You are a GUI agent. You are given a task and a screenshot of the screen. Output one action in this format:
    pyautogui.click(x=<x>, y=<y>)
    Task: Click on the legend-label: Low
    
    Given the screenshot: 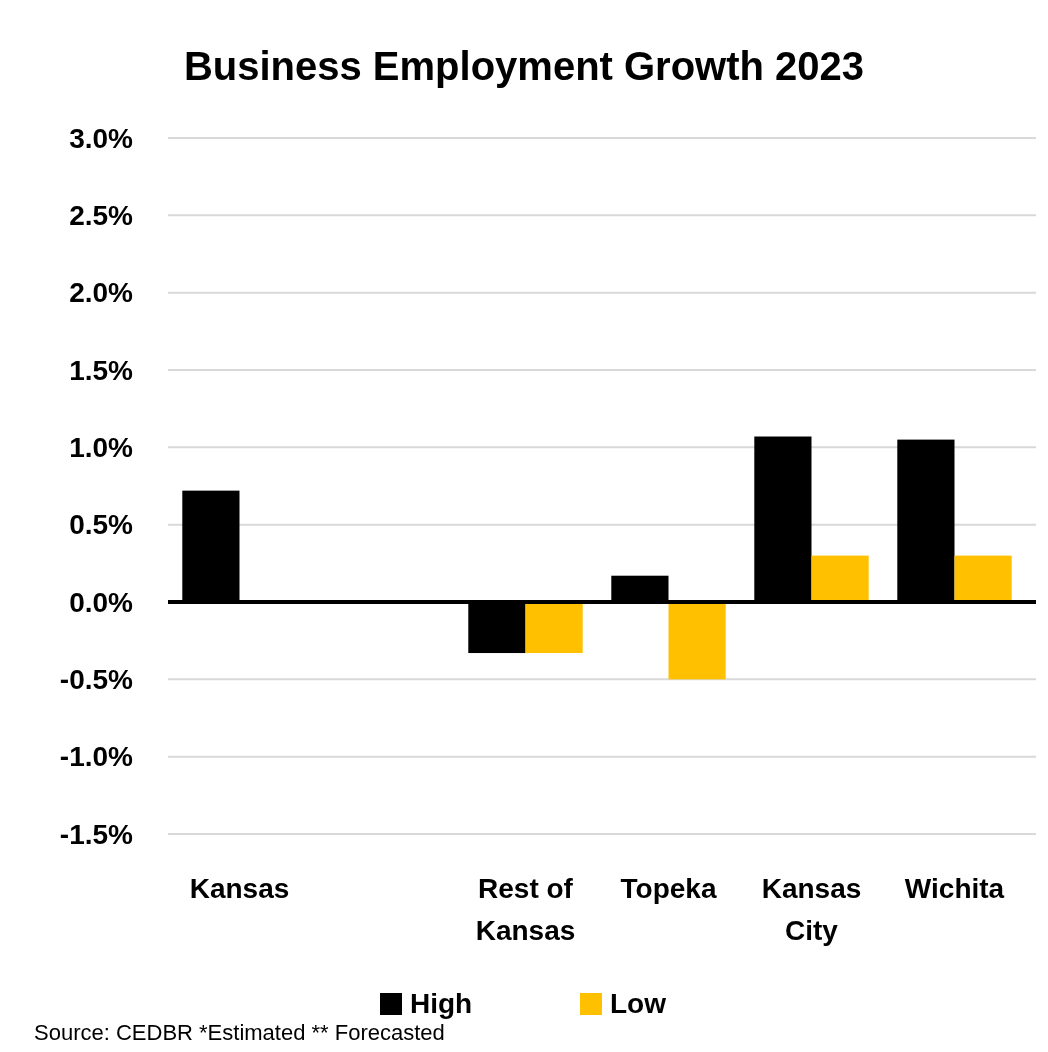 What is the action you would take?
    pyautogui.click(x=638, y=1003)
    